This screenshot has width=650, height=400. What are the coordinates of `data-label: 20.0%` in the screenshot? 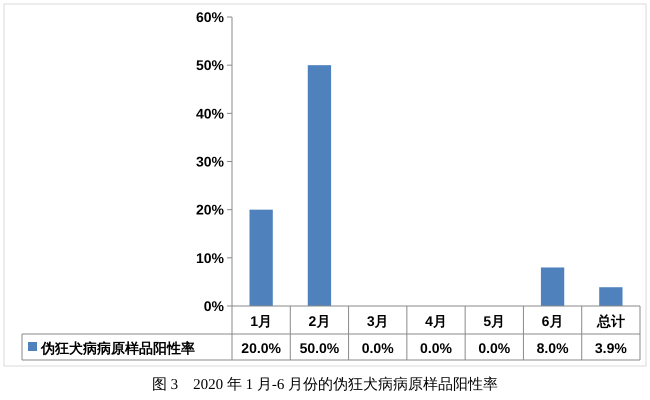 It's located at (261, 348).